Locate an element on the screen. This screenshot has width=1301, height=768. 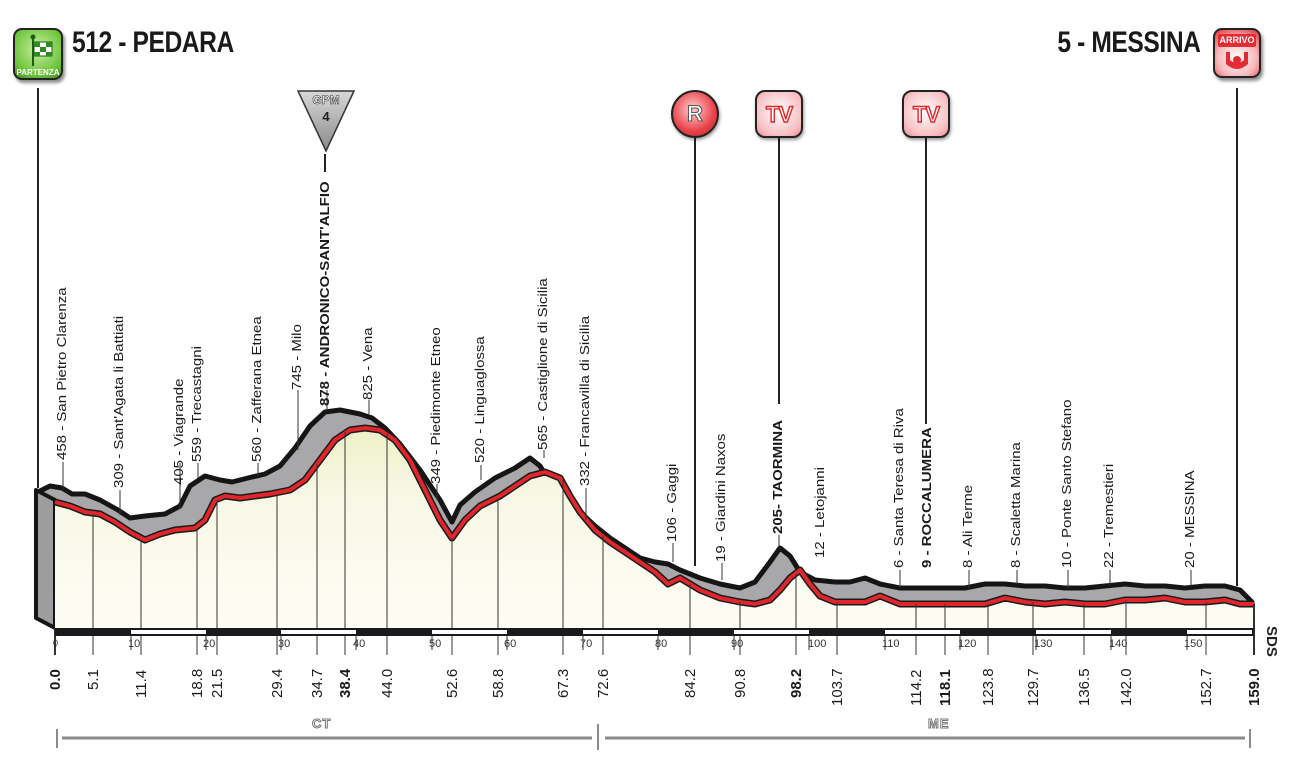
waypoint-label: 745 - Milo is located at coordinates (297, 357).